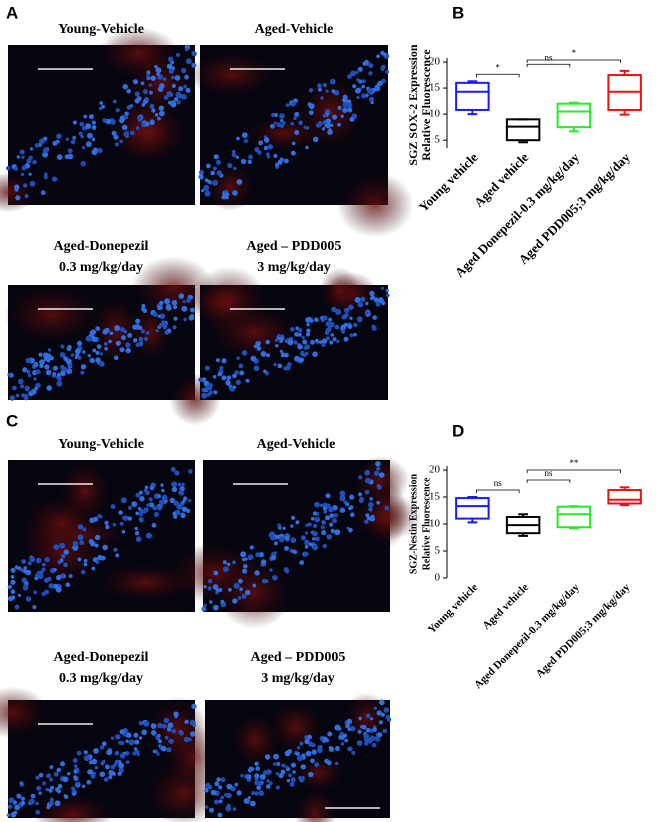  What do you see at coordinates (296, 444) in the screenshot?
I see `image-title: Aged-Vehicle` at bounding box center [296, 444].